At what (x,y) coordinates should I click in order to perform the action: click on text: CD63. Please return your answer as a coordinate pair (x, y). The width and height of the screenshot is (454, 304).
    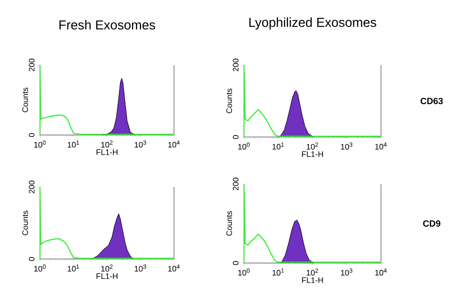
    Looking at the image, I should click on (431, 101).